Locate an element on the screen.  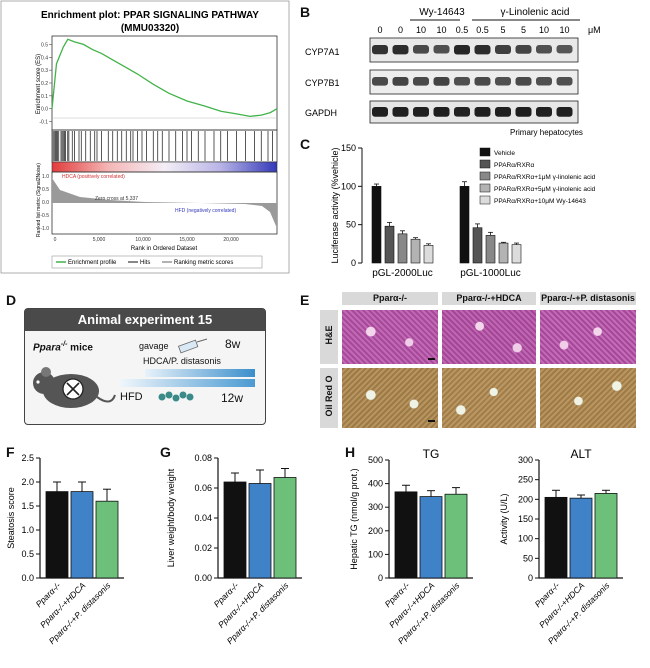
y-tick-label: 50 is located at coordinates (528, 558).